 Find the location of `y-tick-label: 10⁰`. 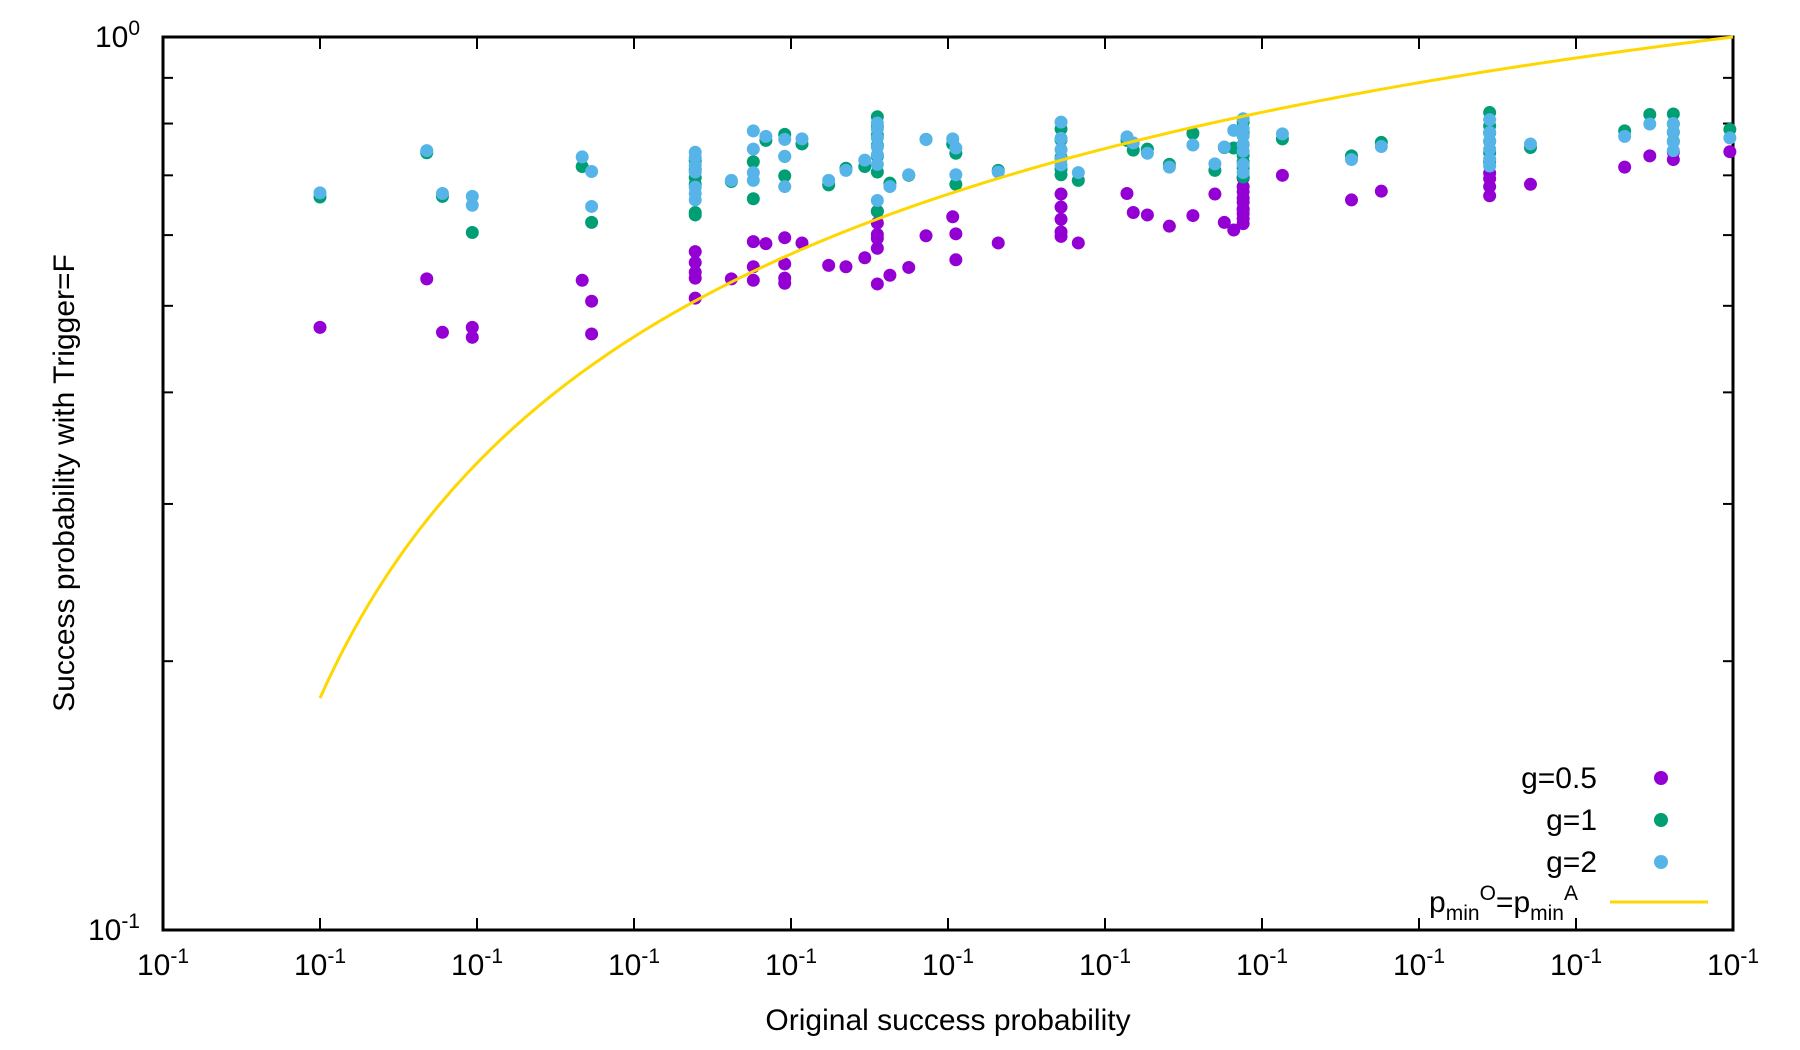

y-tick-label: 10⁰ is located at coordinates (117, 35).